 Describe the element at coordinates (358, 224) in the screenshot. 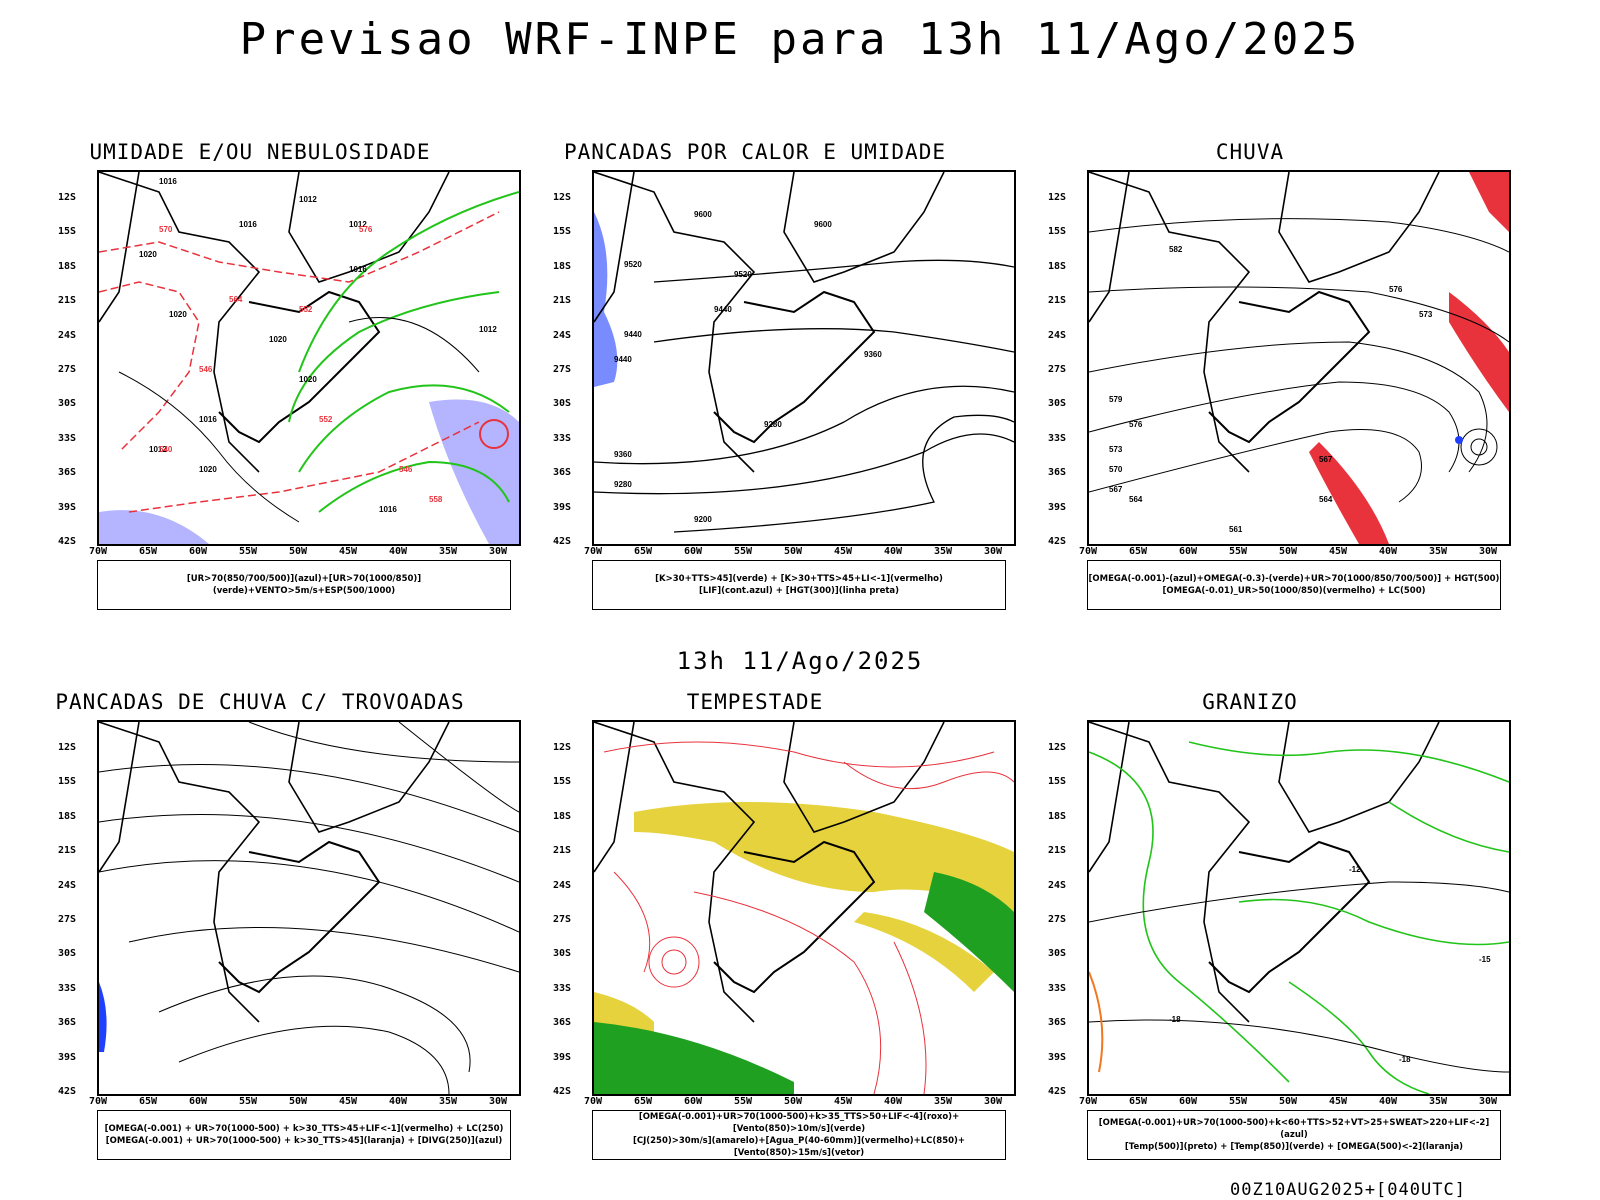

I see `contour-label: 1012` at that location.